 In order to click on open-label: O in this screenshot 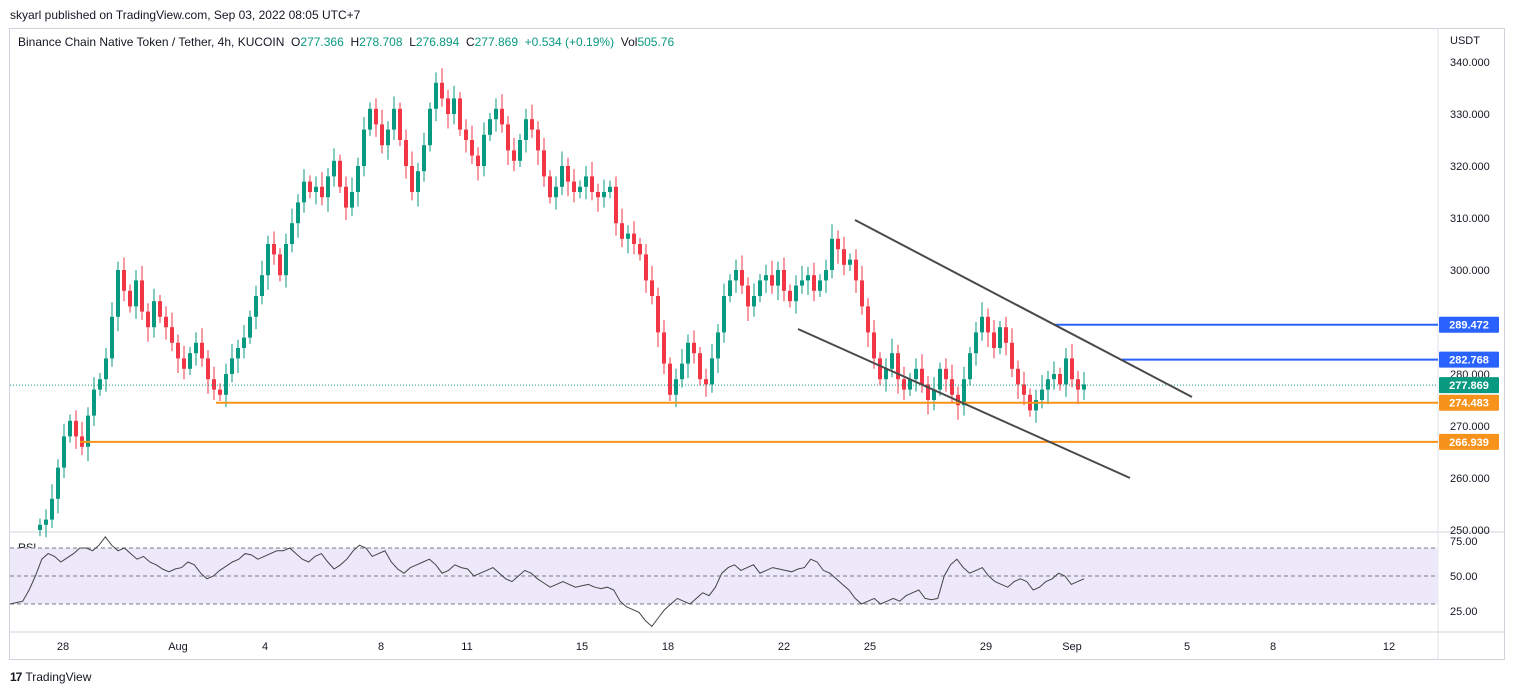, I will do `click(296, 42)`.